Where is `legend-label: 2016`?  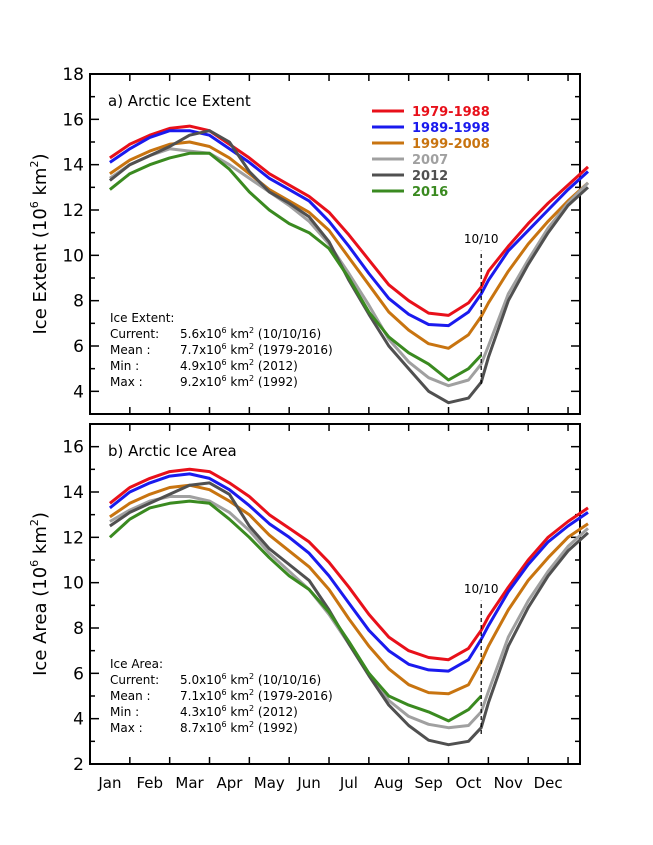 legend-label: 2016 is located at coordinates (430, 192).